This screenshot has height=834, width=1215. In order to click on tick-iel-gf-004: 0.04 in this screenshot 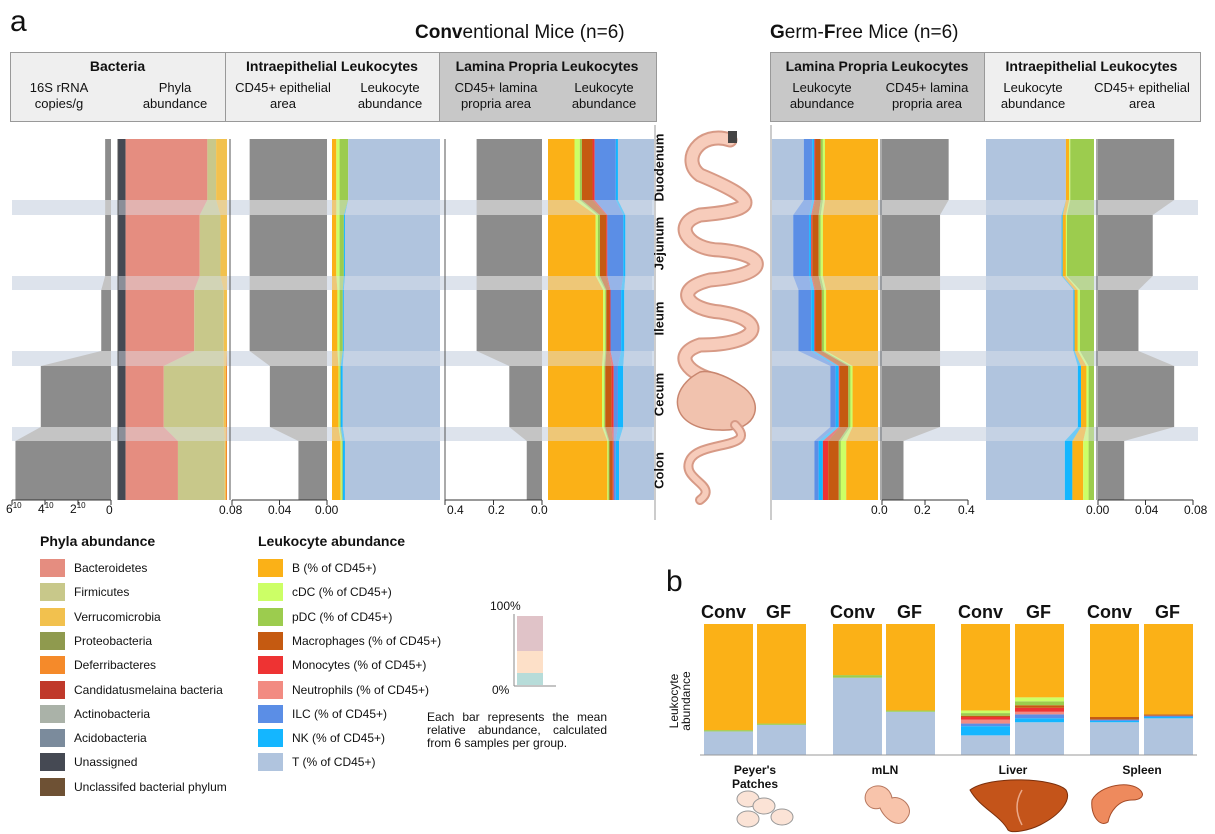, I will do `click(1147, 510)`.